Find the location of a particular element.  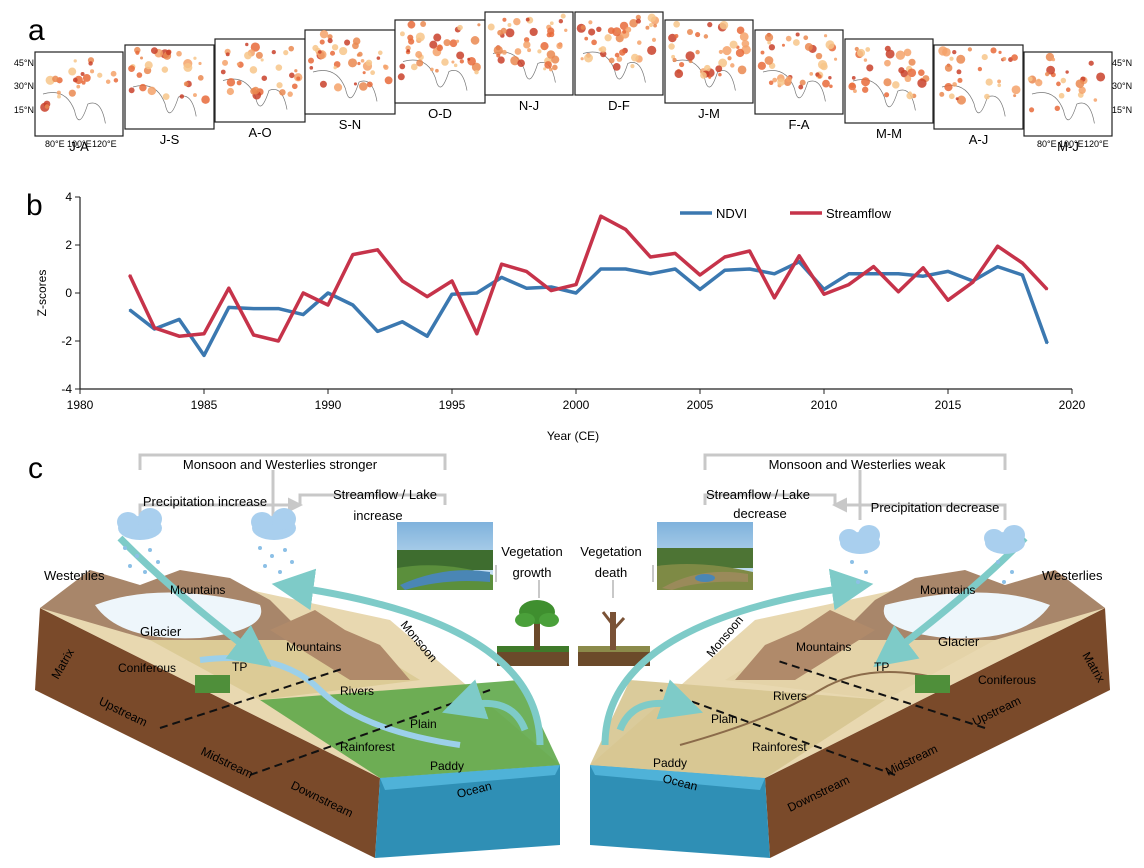

lon-tick: 100°E is located at coordinates (79, 144).